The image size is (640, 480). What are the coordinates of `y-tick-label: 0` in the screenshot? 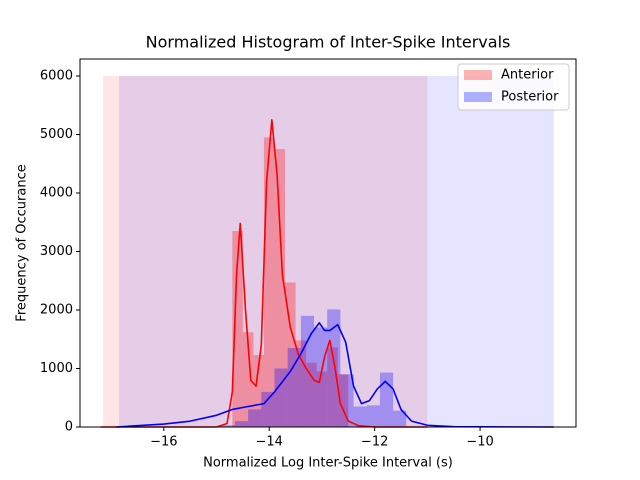 It's located at (69, 427).